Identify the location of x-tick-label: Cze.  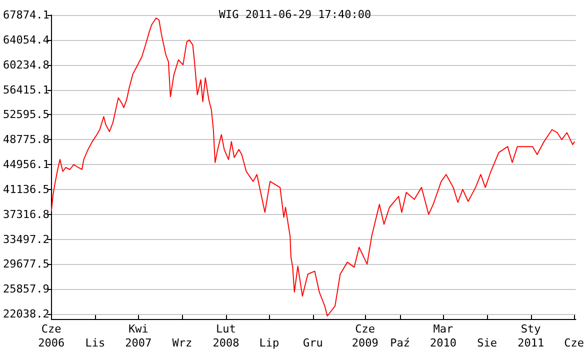
(574, 343).